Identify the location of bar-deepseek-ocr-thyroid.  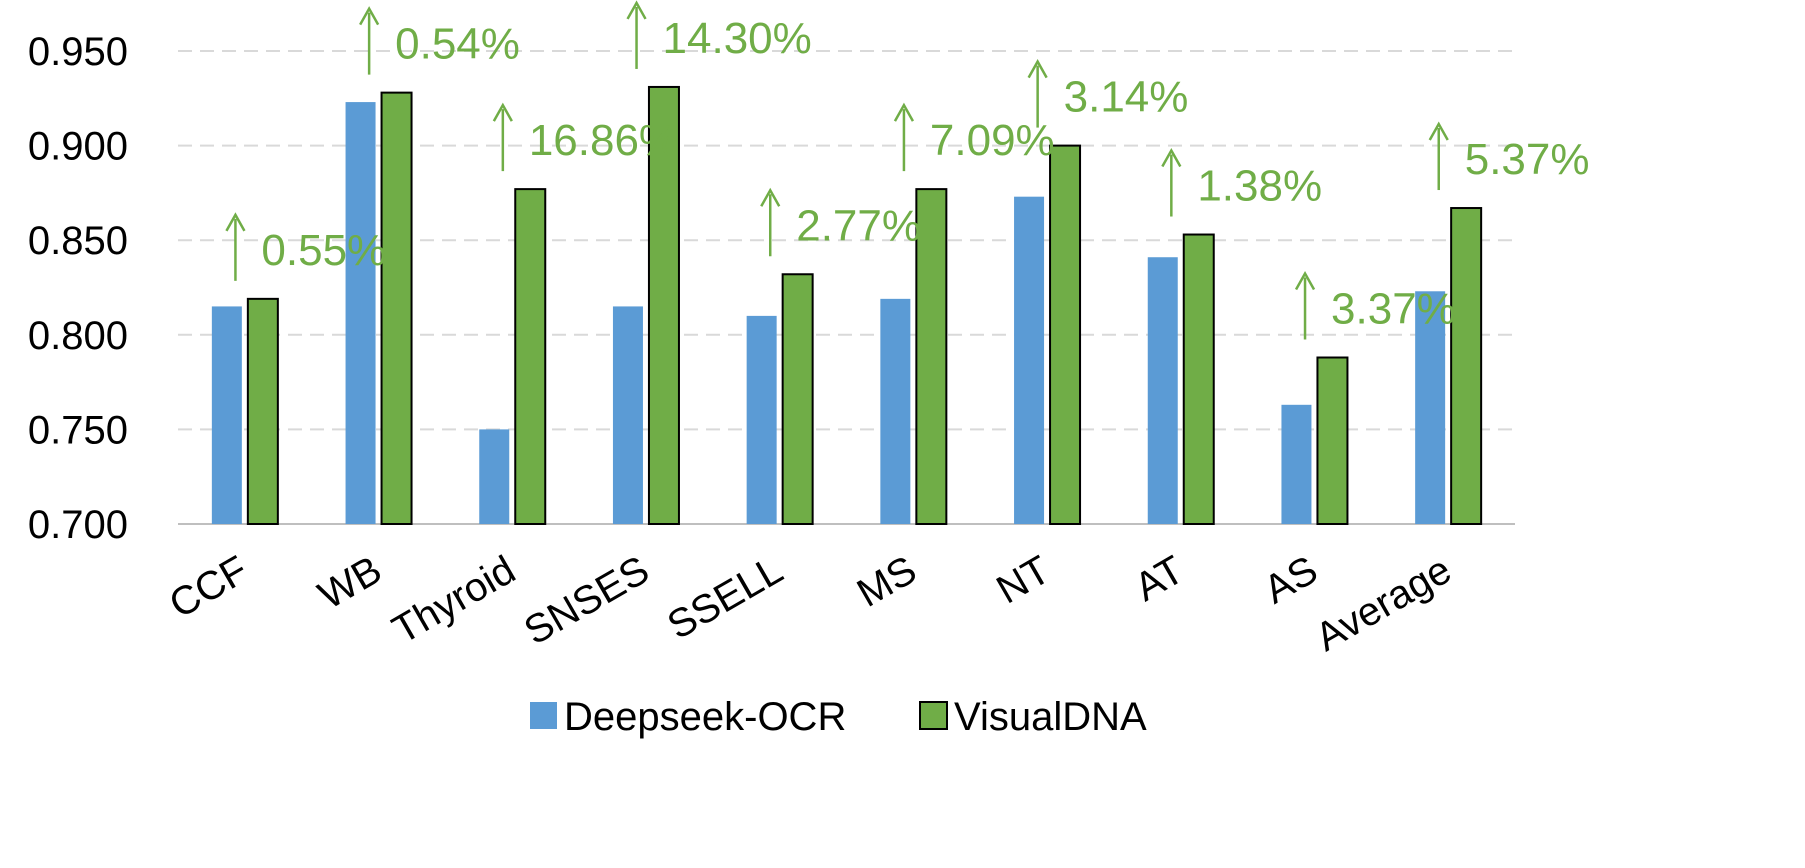
(494, 476).